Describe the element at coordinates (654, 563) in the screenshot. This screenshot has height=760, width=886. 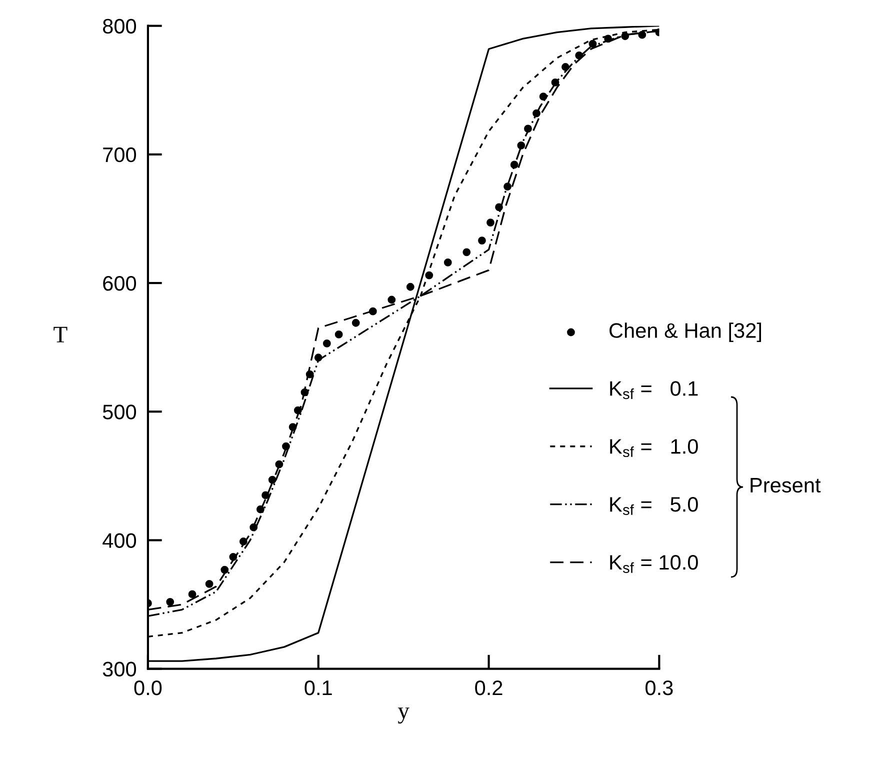
I see `legend-label: K$_{sf}$ = 10.0` at that location.